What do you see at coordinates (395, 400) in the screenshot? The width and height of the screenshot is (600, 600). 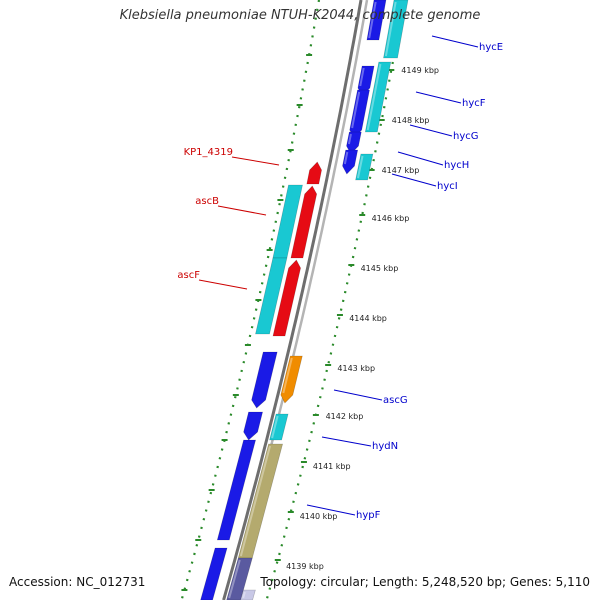 I see `gene-label-ascg: ascG` at bounding box center [395, 400].